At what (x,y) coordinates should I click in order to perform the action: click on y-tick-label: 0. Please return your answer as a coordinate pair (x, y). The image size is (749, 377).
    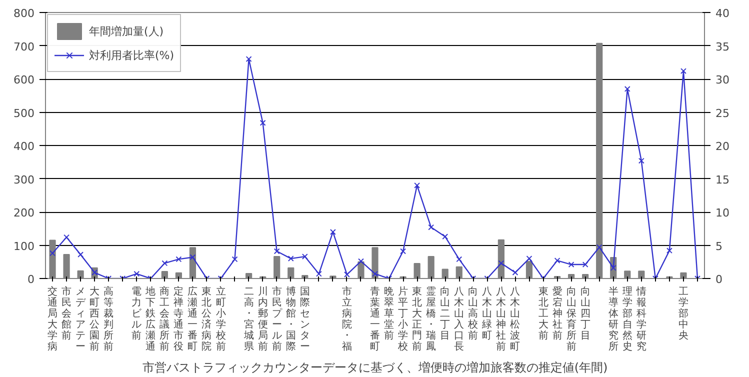
    Looking at the image, I should click on (31, 279).